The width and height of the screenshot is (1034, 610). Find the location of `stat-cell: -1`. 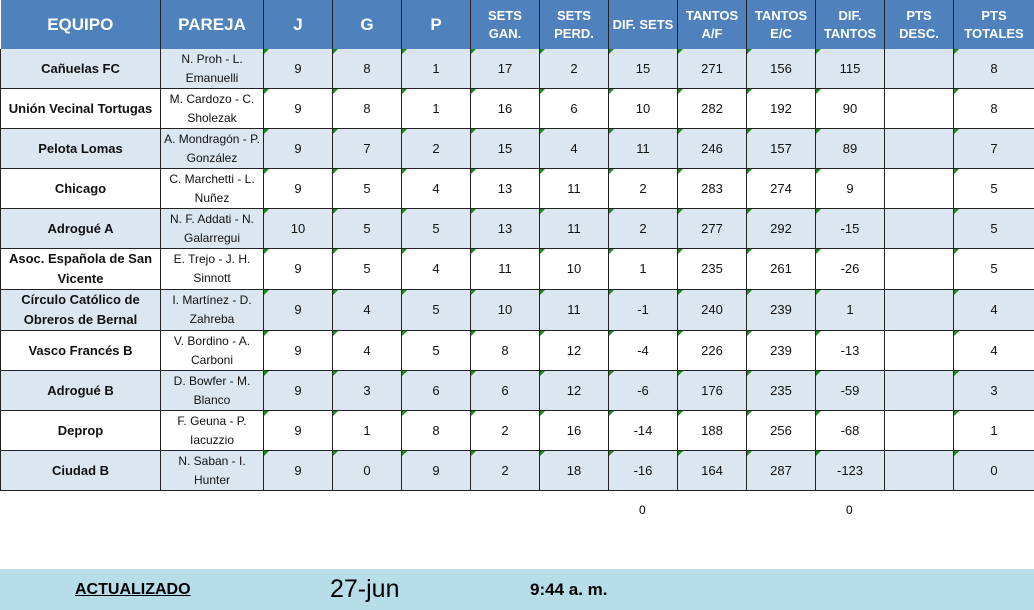

stat-cell: -1 is located at coordinates (643, 310).